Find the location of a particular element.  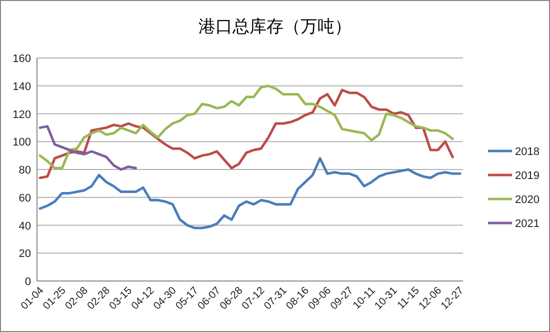

legend-label: 2020 is located at coordinates (527, 200).